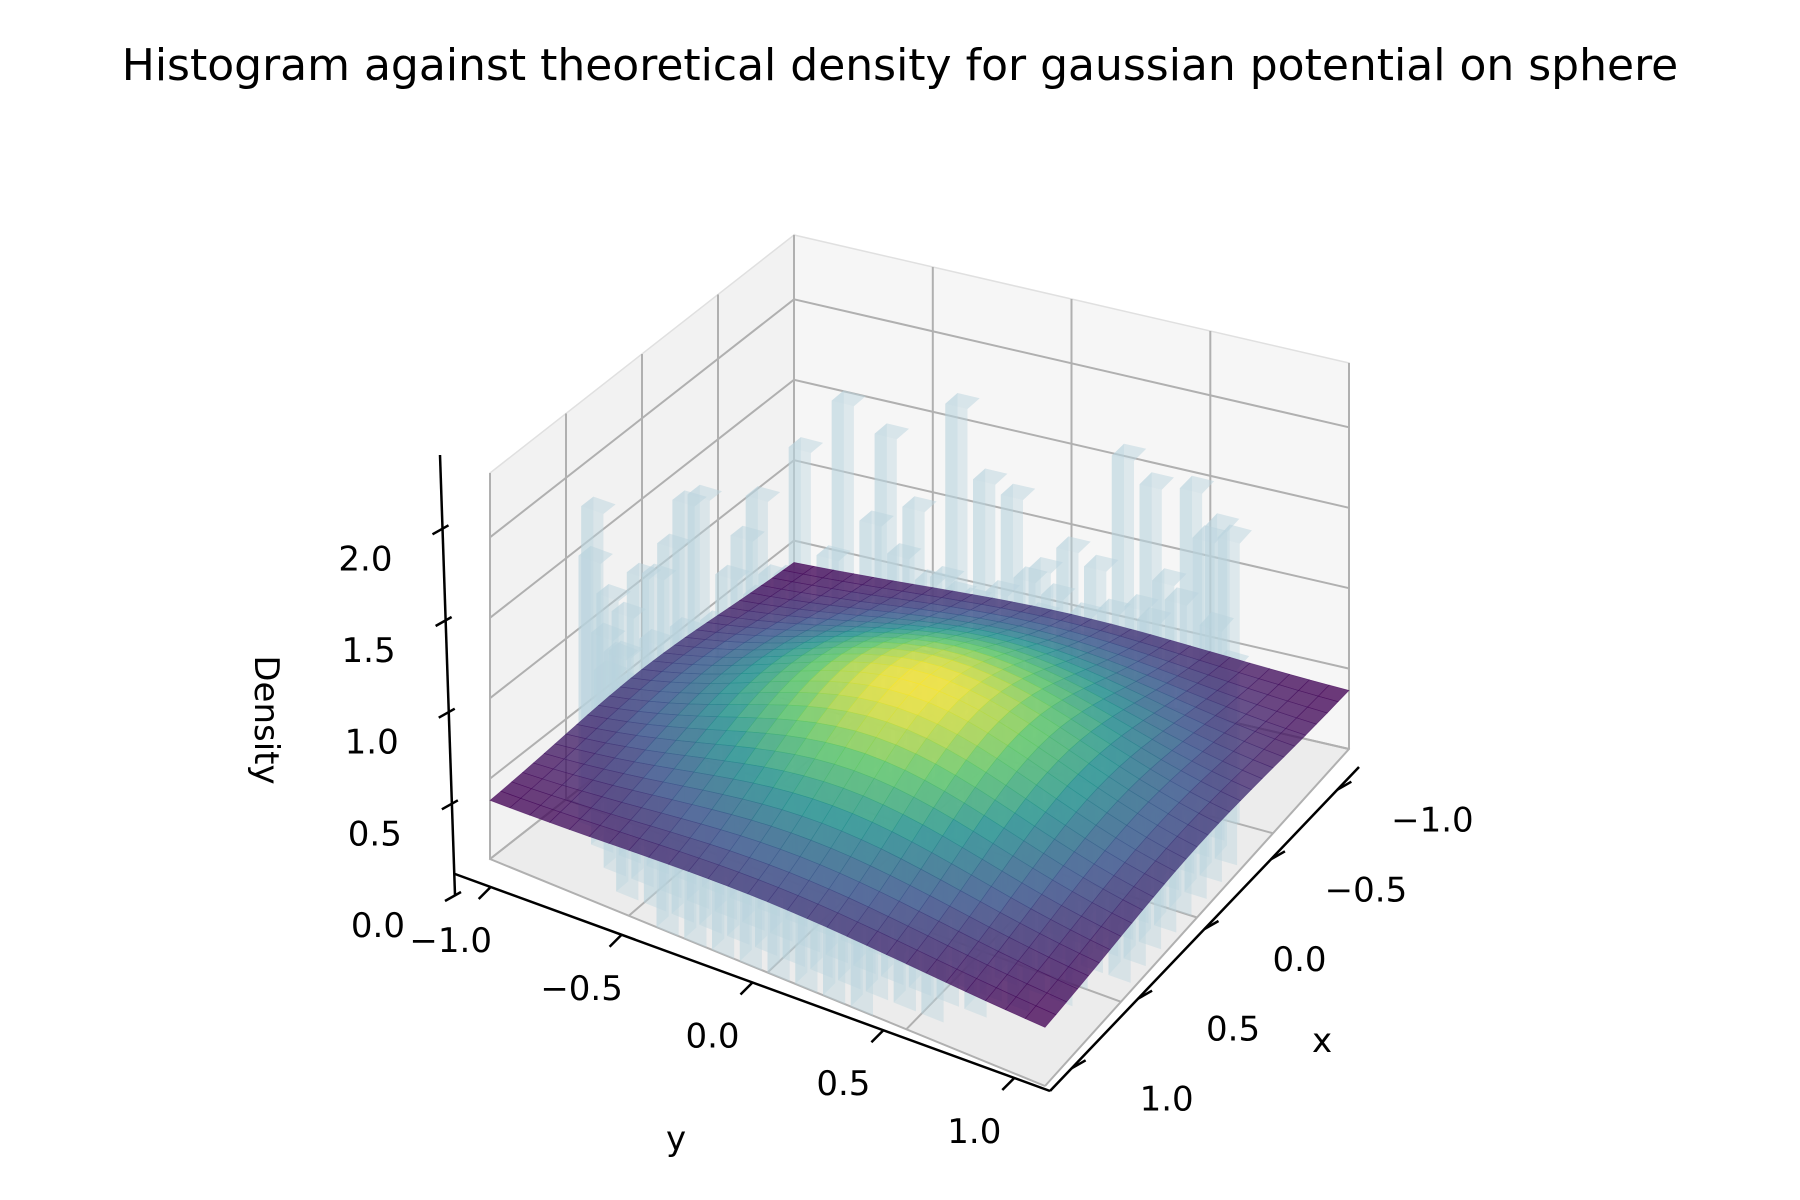  Describe the element at coordinates (1299, 960) in the screenshot. I see `x-tick-label-2: 0.0` at that location.